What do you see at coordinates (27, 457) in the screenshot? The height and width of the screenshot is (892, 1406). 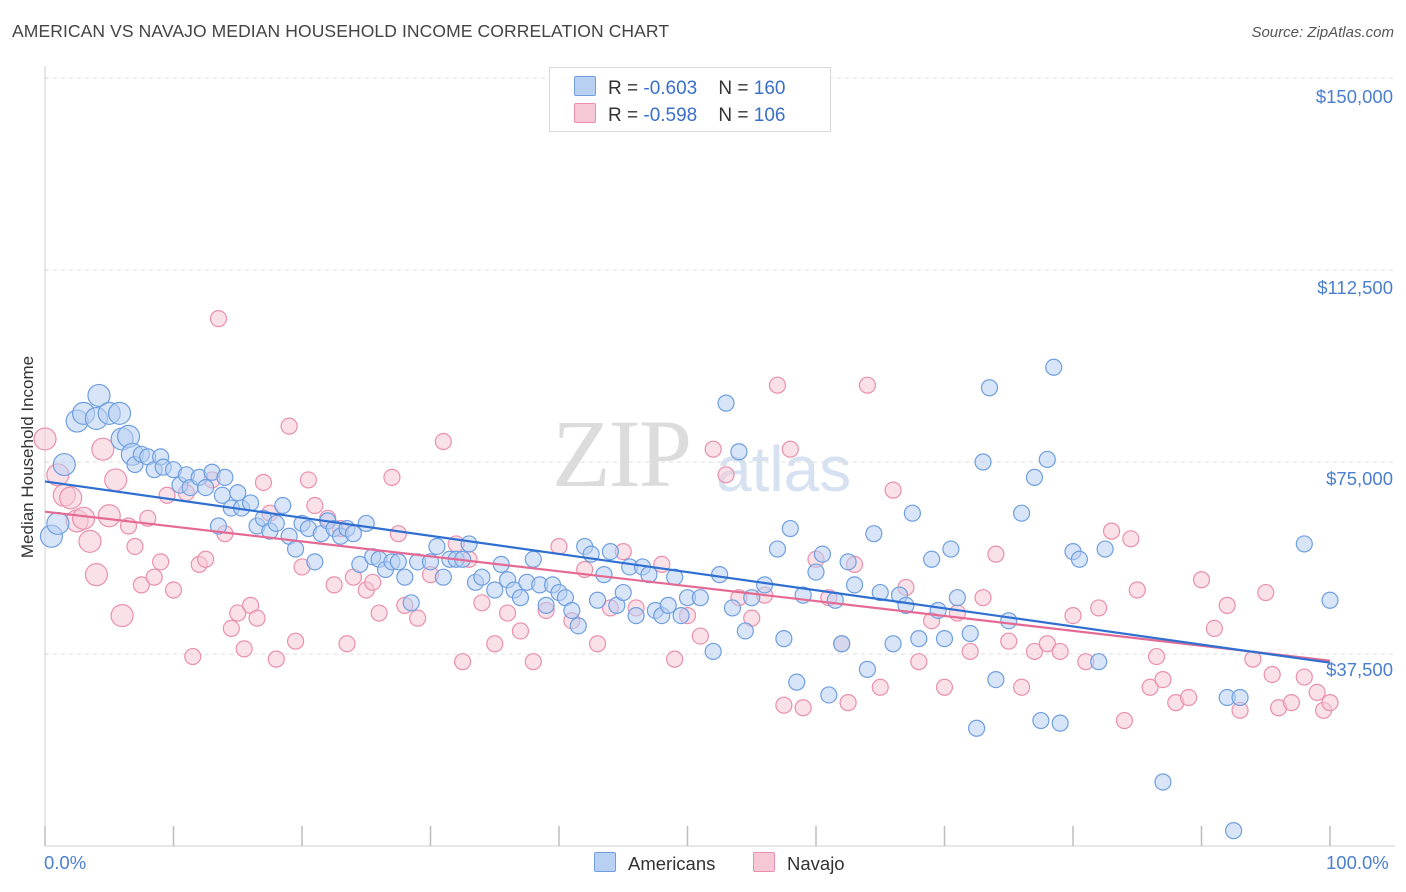 I see `y-axis-label: Median Household Income` at bounding box center [27, 457].